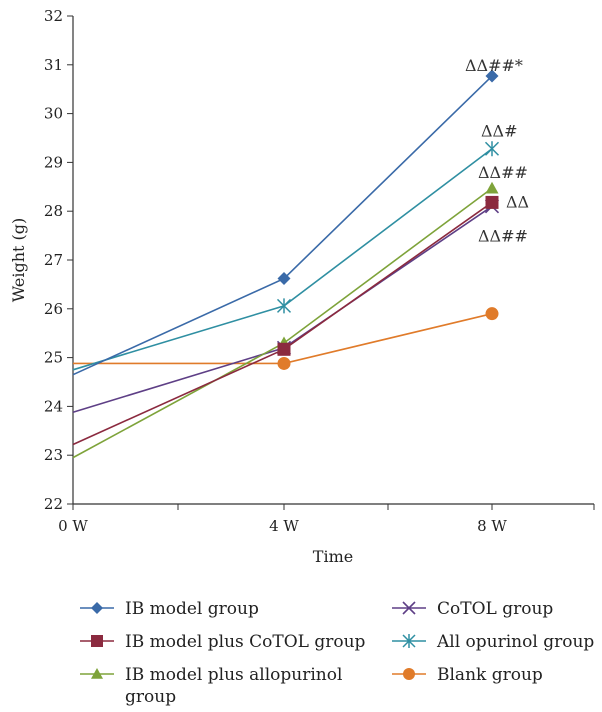  Describe the element at coordinates (150, 697) in the screenshot. I see `legend-label-line: group` at that location.